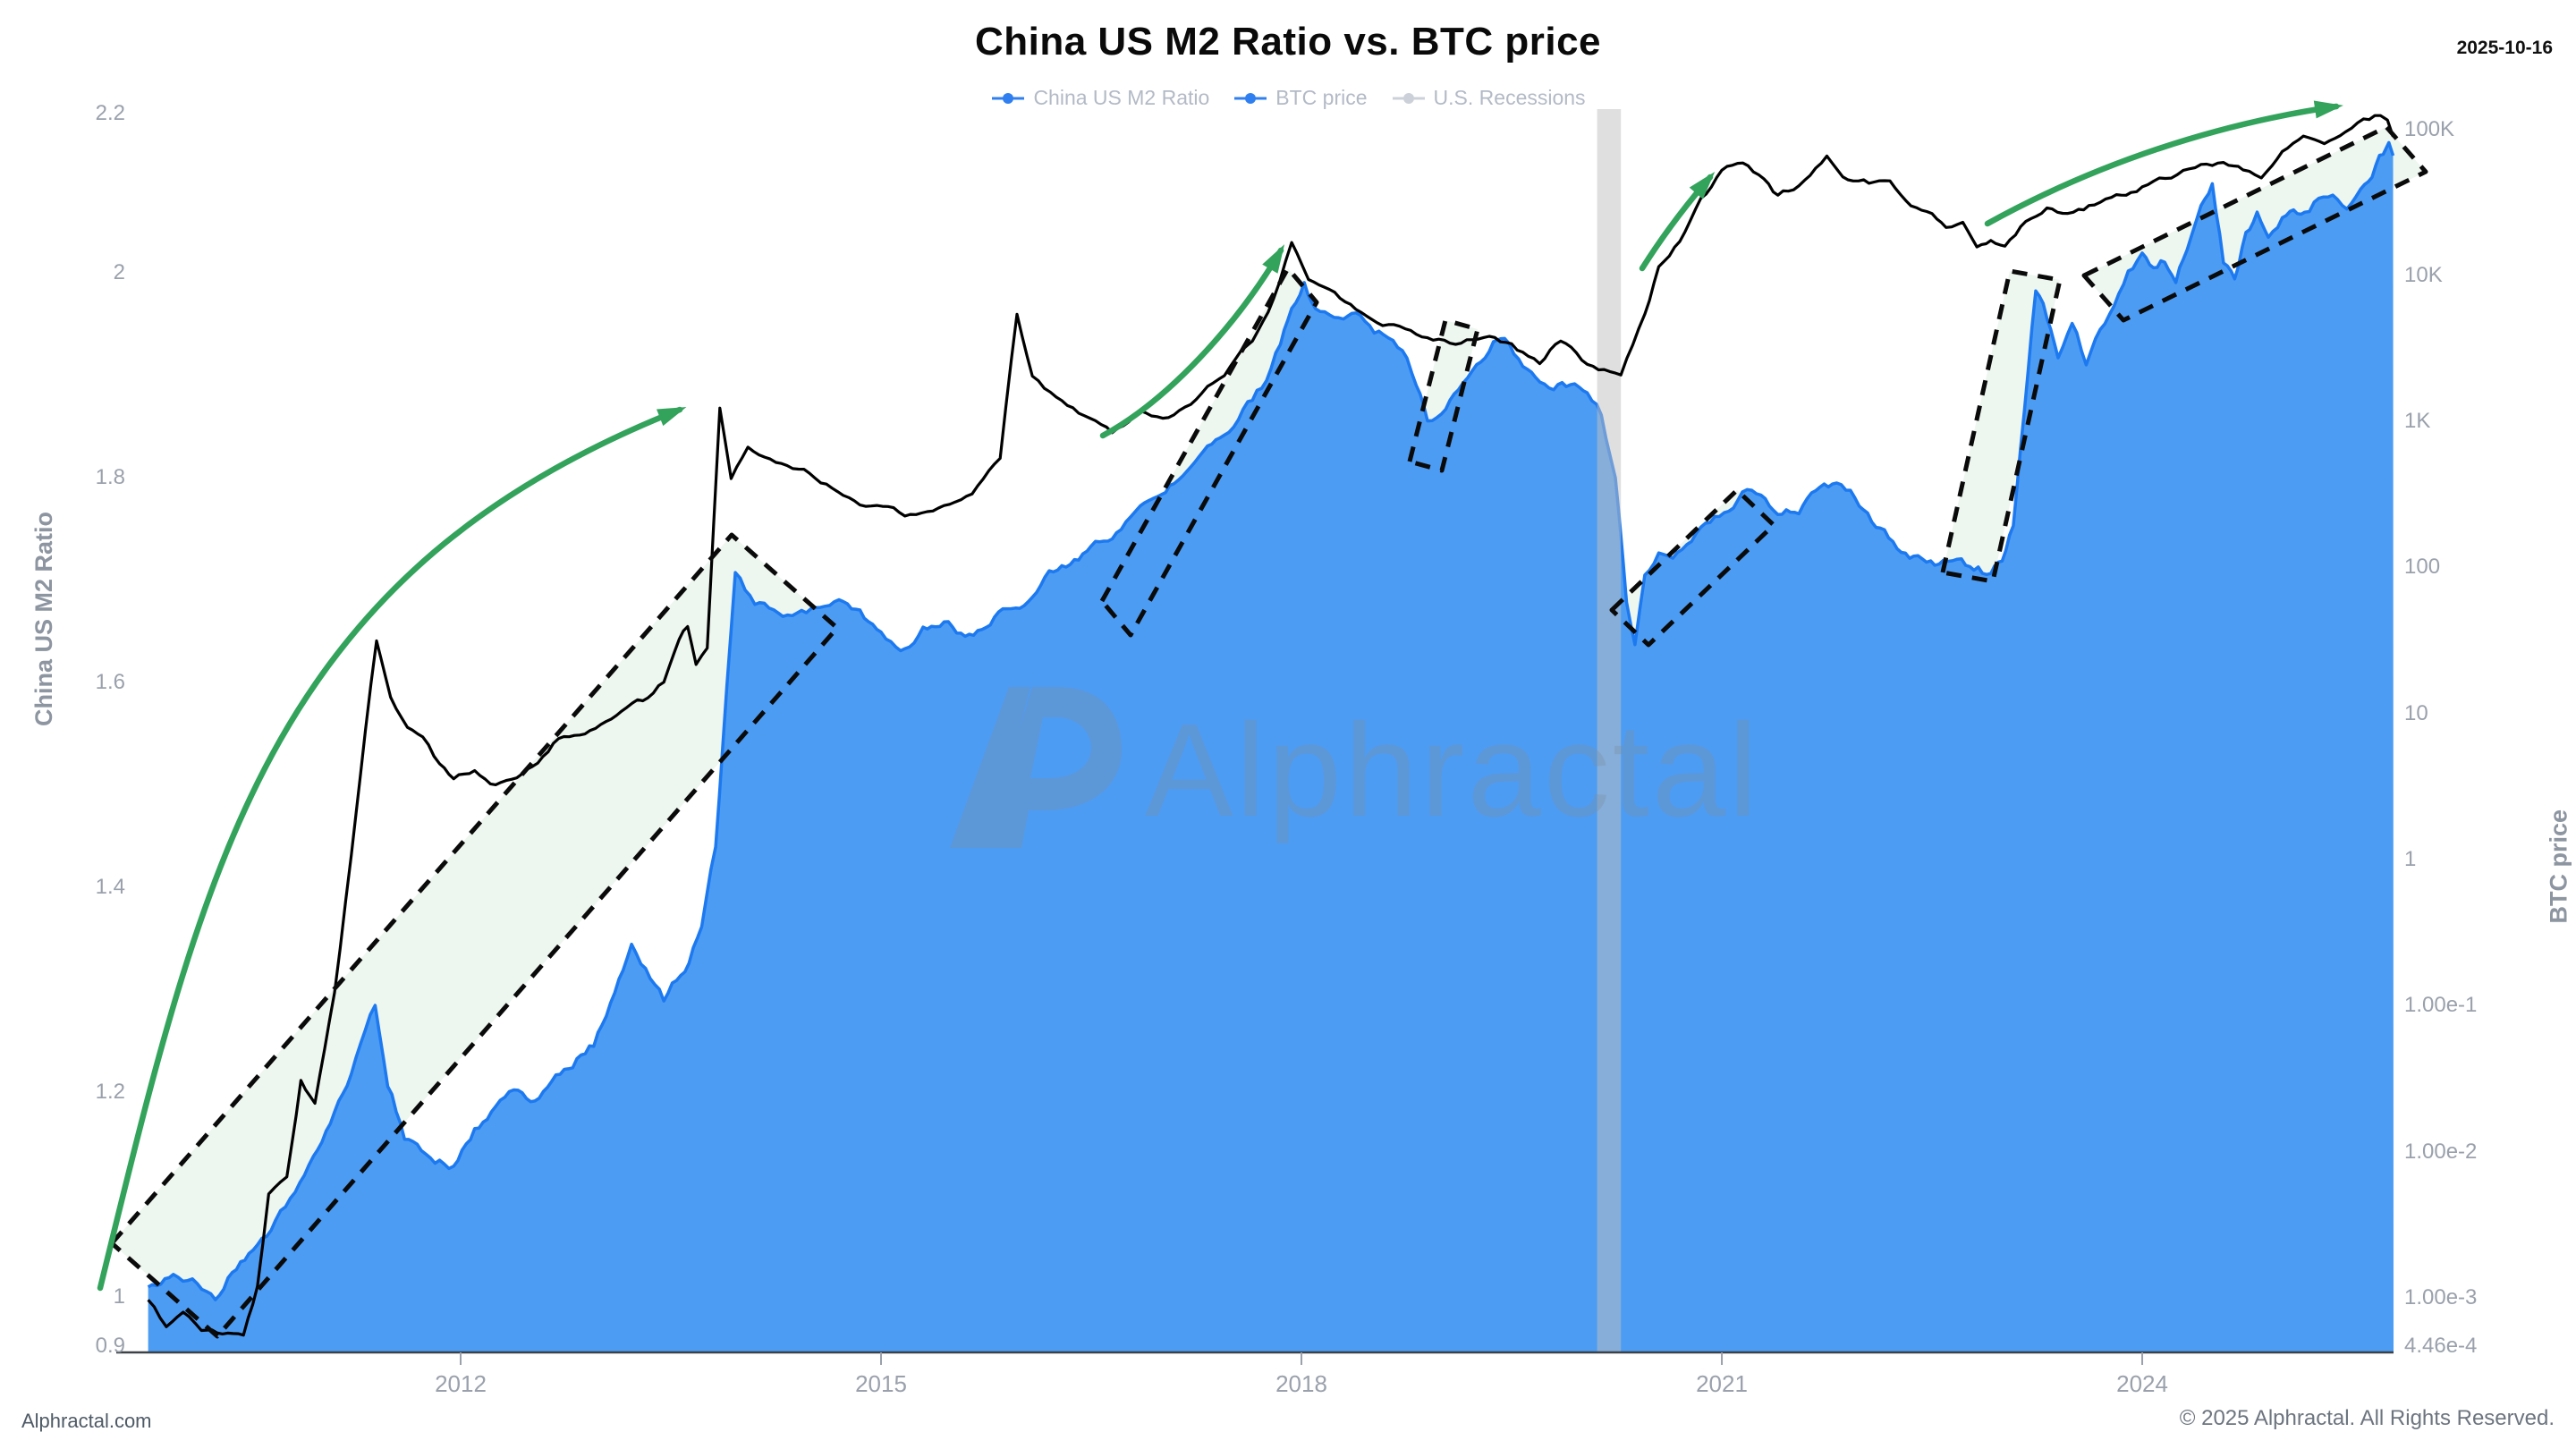 This screenshot has width=2576, height=1449. Describe the element at coordinates (881, 1383) in the screenshot. I see `x-tick-label: 2015` at that location.